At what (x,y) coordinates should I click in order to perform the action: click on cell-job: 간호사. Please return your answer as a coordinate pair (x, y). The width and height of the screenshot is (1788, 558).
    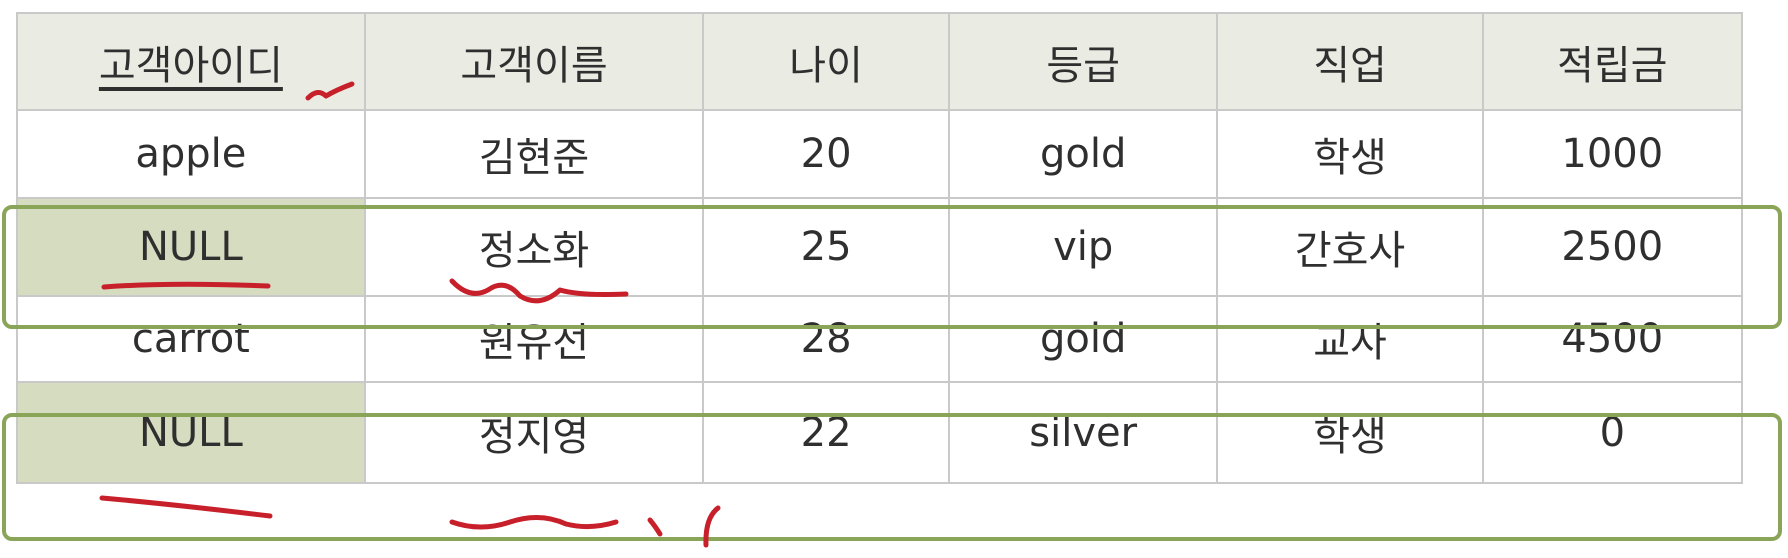
    Looking at the image, I should click on (1350, 247).